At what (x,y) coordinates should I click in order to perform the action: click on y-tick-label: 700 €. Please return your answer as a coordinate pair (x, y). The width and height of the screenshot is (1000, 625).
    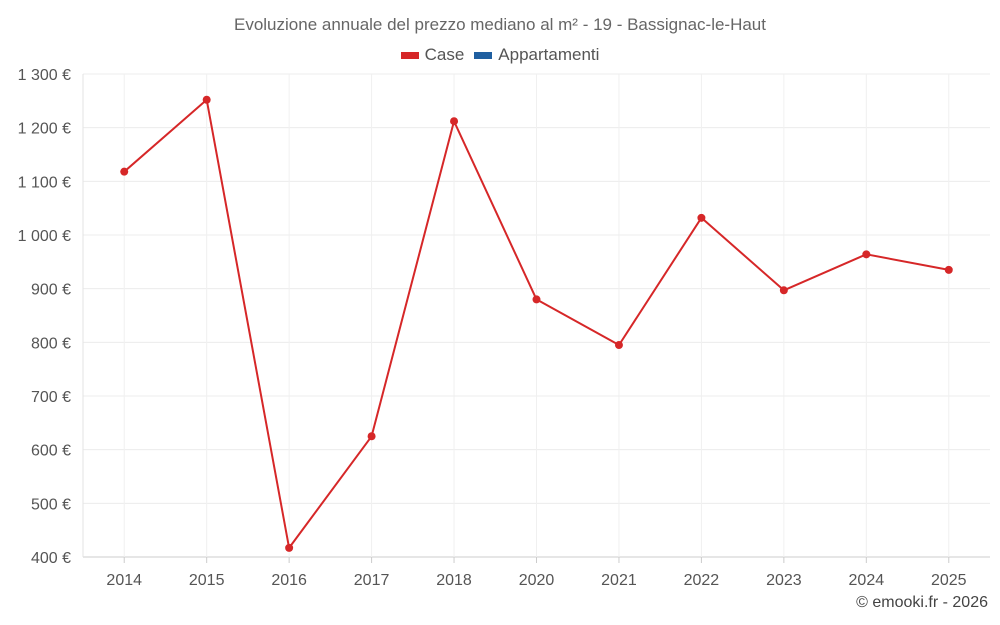
    Looking at the image, I should click on (51, 397).